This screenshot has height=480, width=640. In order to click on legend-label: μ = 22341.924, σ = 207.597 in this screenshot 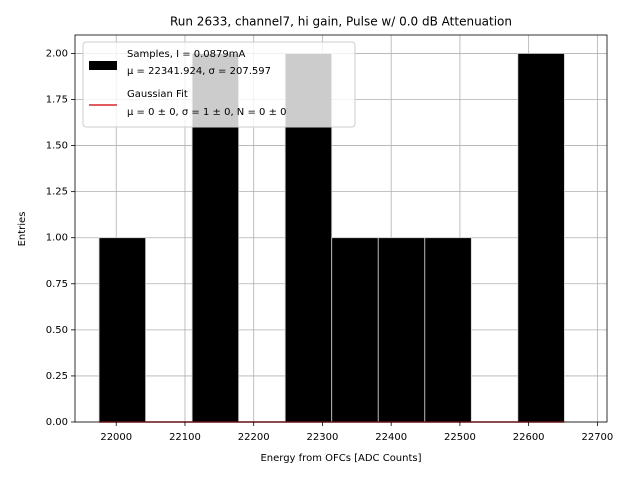, I will do `click(199, 71)`.